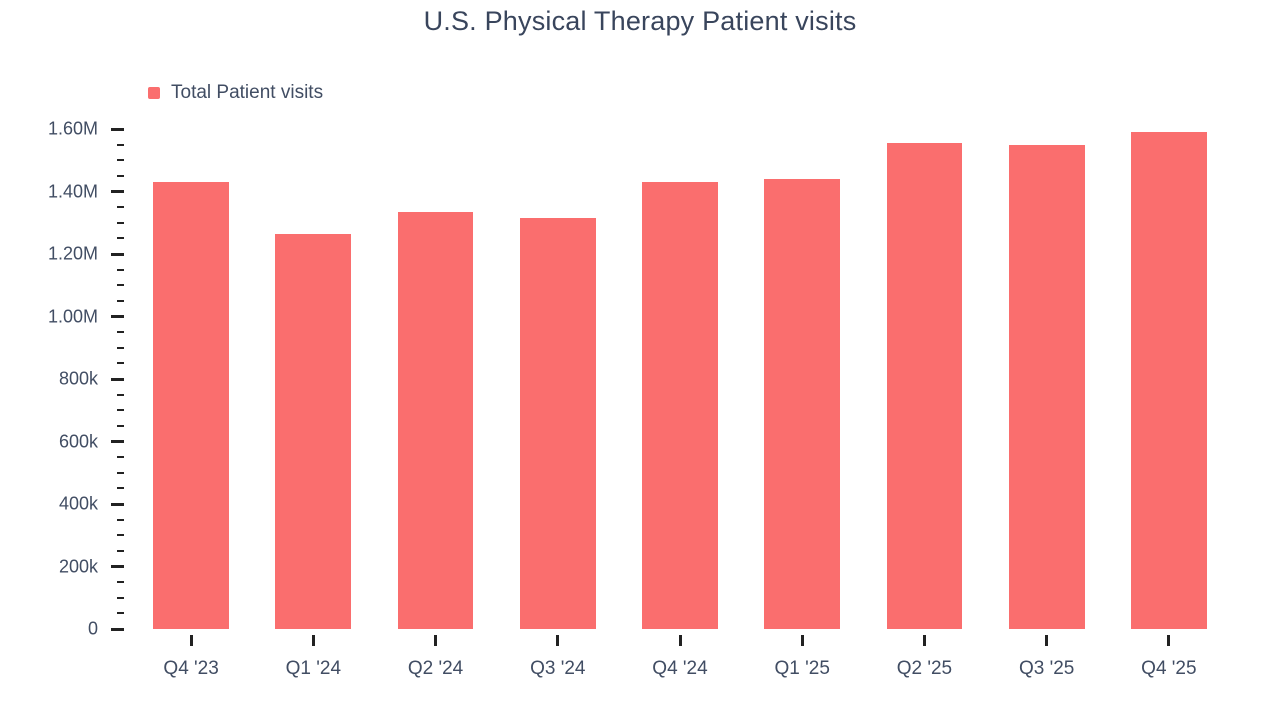 The image size is (1280, 720). What do you see at coordinates (435, 668) in the screenshot?
I see `x-tick-label: Q2 '24` at bounding box center [435, 668].